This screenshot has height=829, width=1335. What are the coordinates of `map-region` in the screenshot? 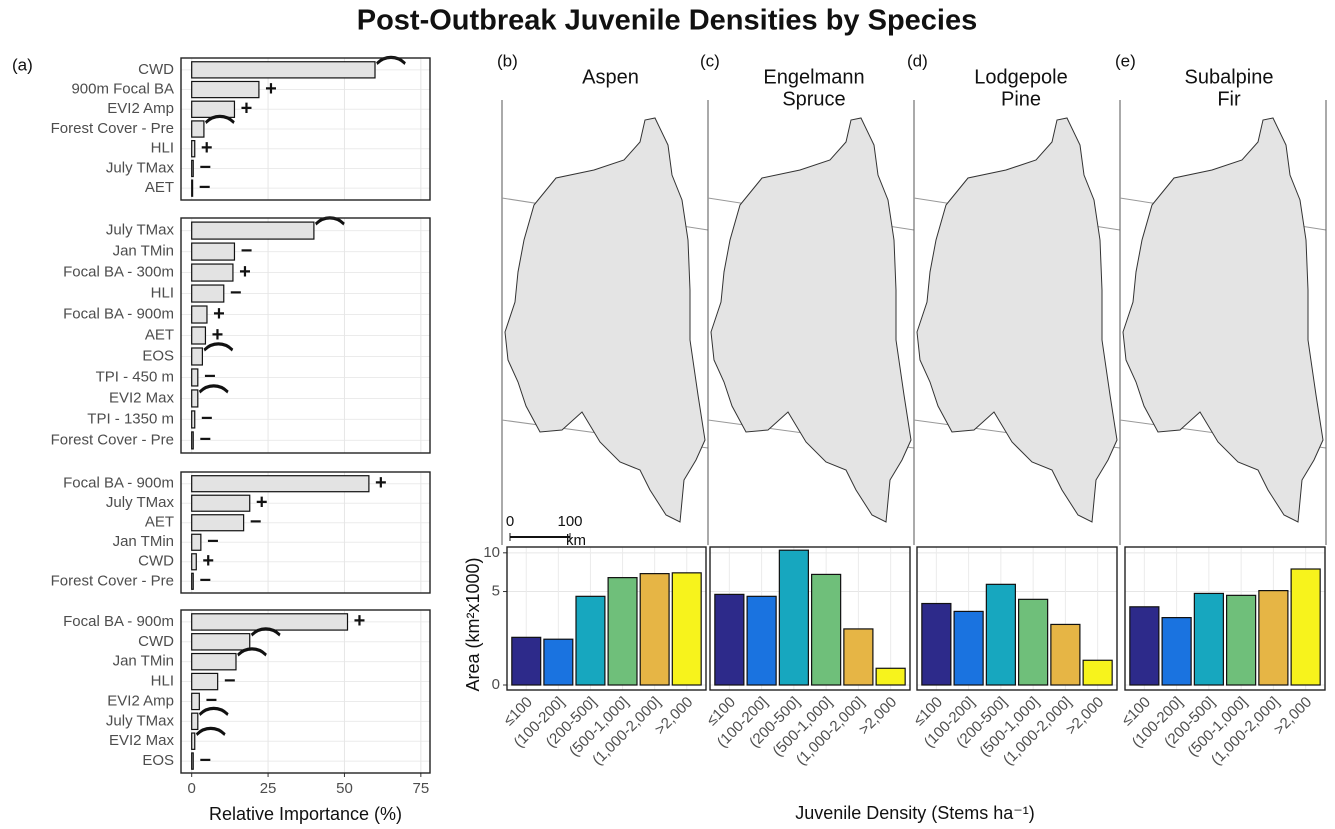 It's located at (605, 320).